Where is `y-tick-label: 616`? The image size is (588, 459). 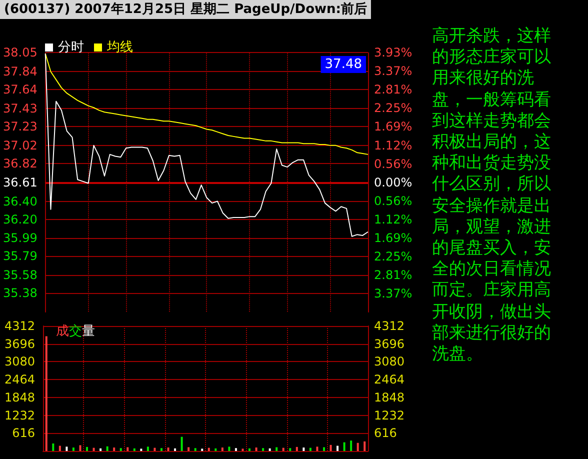 y-tick-label: 616 is located at coordinates (23, 433).